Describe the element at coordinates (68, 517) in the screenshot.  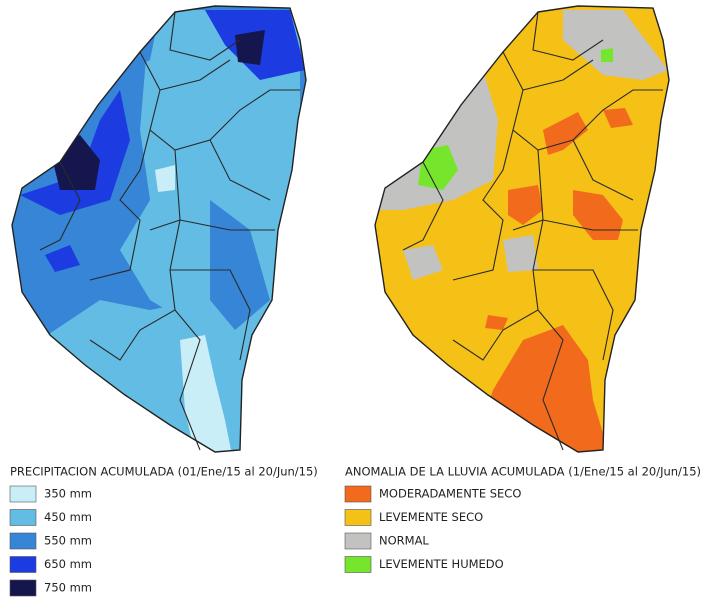
I see `legend-label: 450 mm` at that location.